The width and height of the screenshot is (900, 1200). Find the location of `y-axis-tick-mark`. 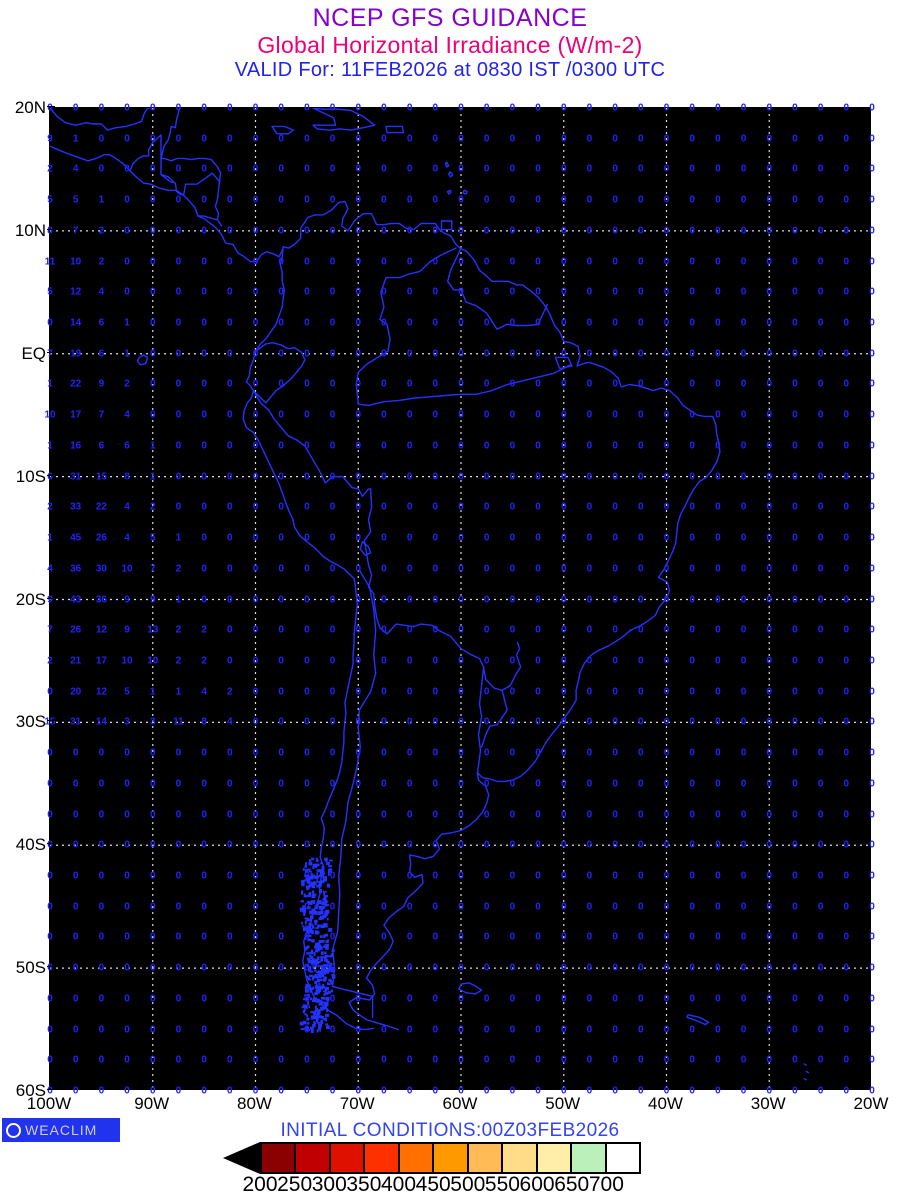

y-axis-tick-mark is located at coordinates (51, 967).